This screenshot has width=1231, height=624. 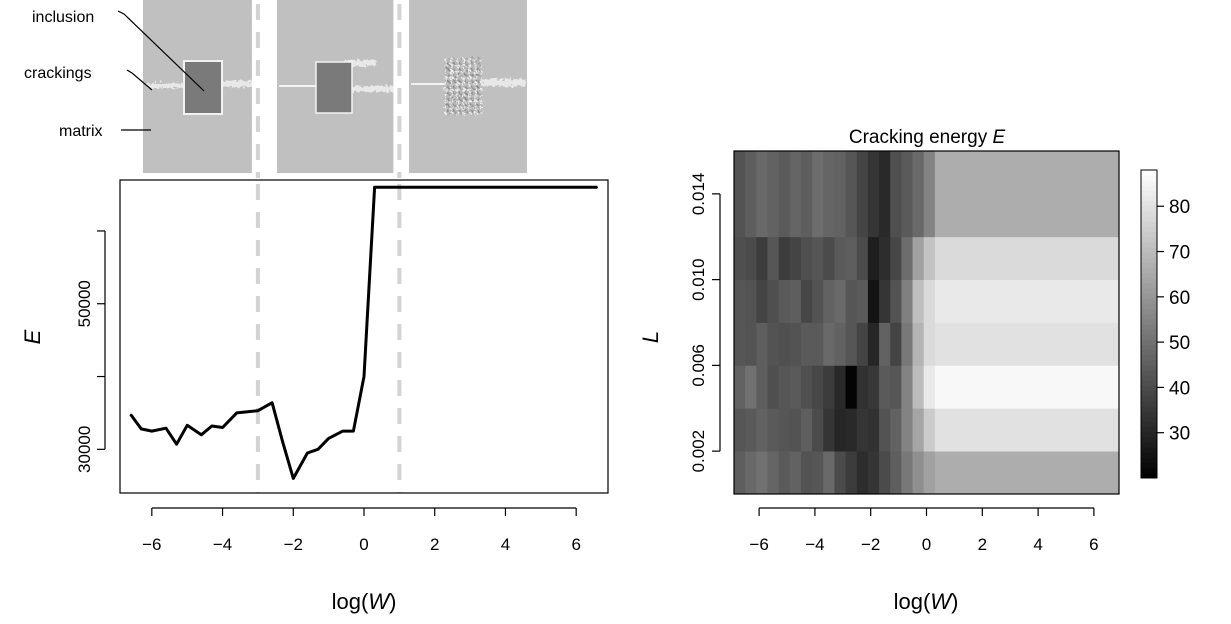 I want to click on annotation-matrix: matrix, so click(x=81, y=131).